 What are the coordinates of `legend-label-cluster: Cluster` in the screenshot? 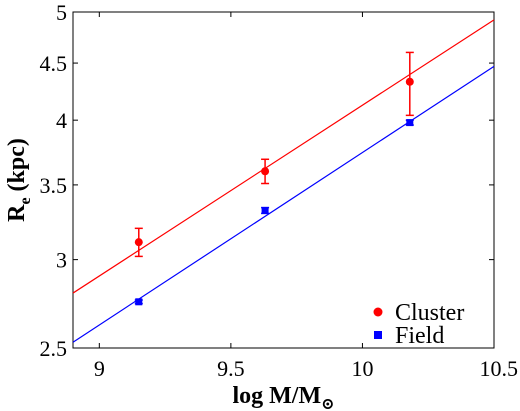 It's located at (429, 313).